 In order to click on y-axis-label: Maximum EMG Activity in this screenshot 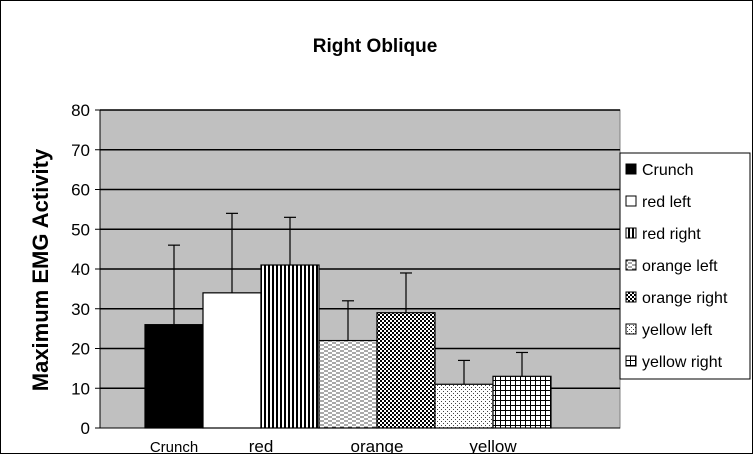, I will do `click(40, 269)`.